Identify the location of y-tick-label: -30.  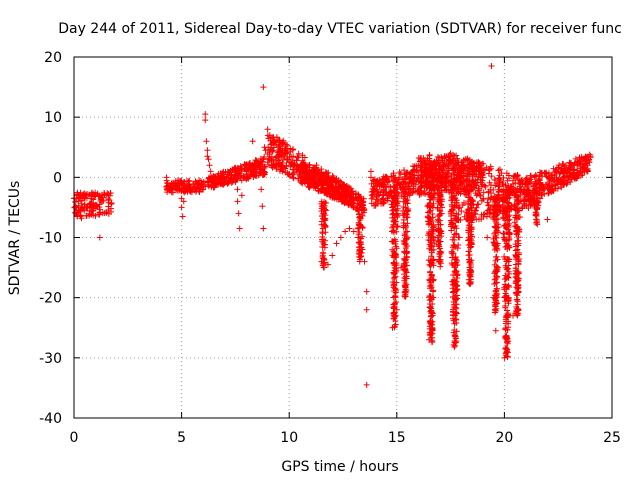
(50, 359).